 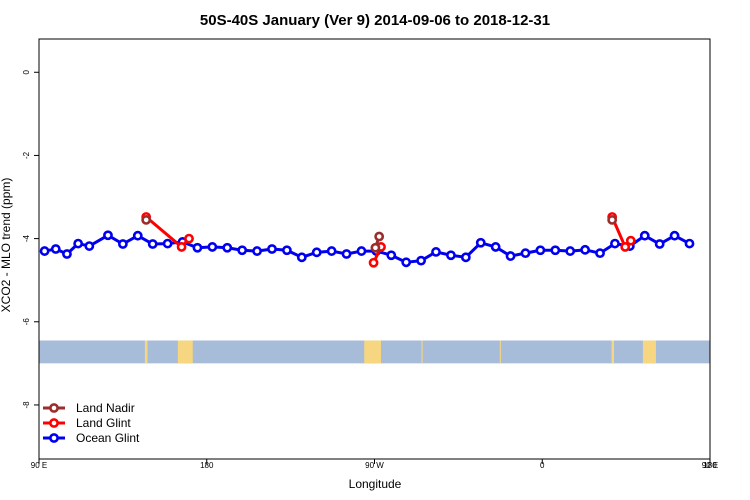 I want to click on x-tick-label-0: 90 E, so click(x=39, y=465).